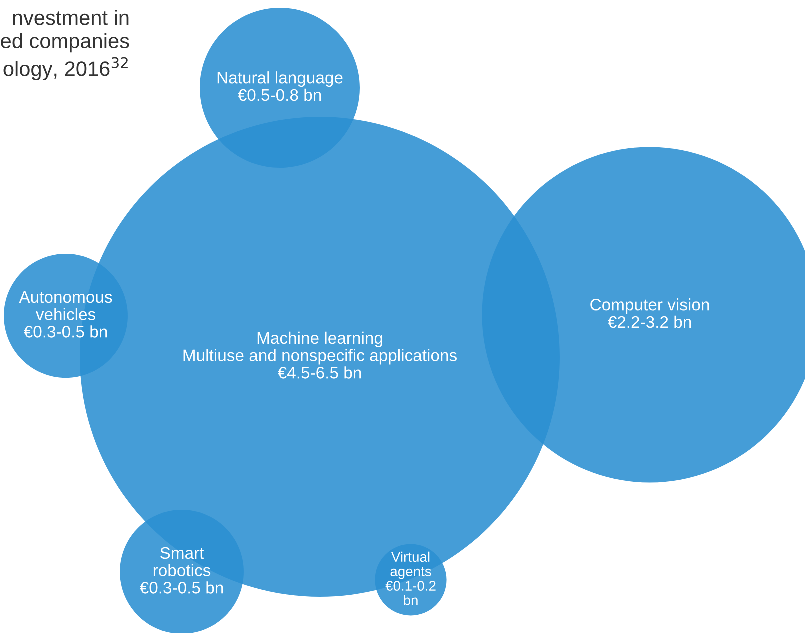 The height and width of the screenshot is (633, 805). I want to click on data-label: €2.2-3.2 bn, so click(650, 322).